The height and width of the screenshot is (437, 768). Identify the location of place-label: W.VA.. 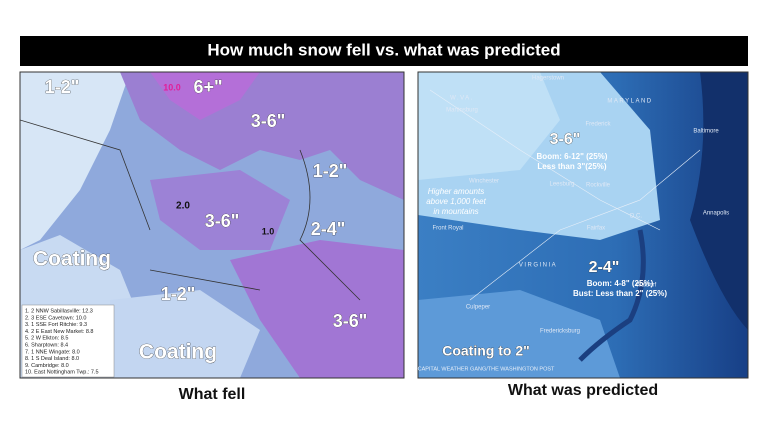
(462, 99).